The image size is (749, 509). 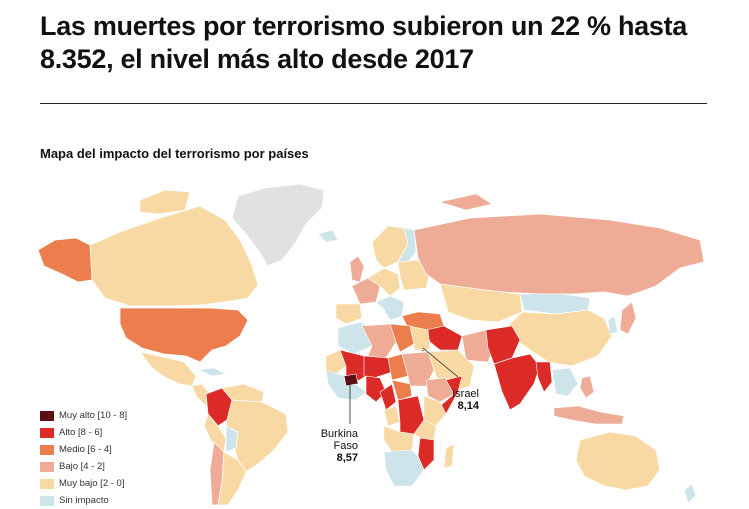 What do you see at coordinates (559, 255) in the screenshot?
I see `region-russia` at bounding box center [559, 255].